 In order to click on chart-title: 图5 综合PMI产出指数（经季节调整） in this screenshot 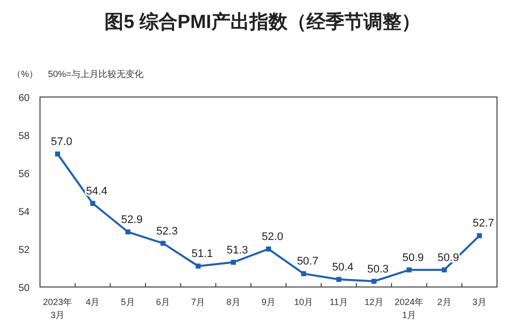, I will do `click(262, 22)`.